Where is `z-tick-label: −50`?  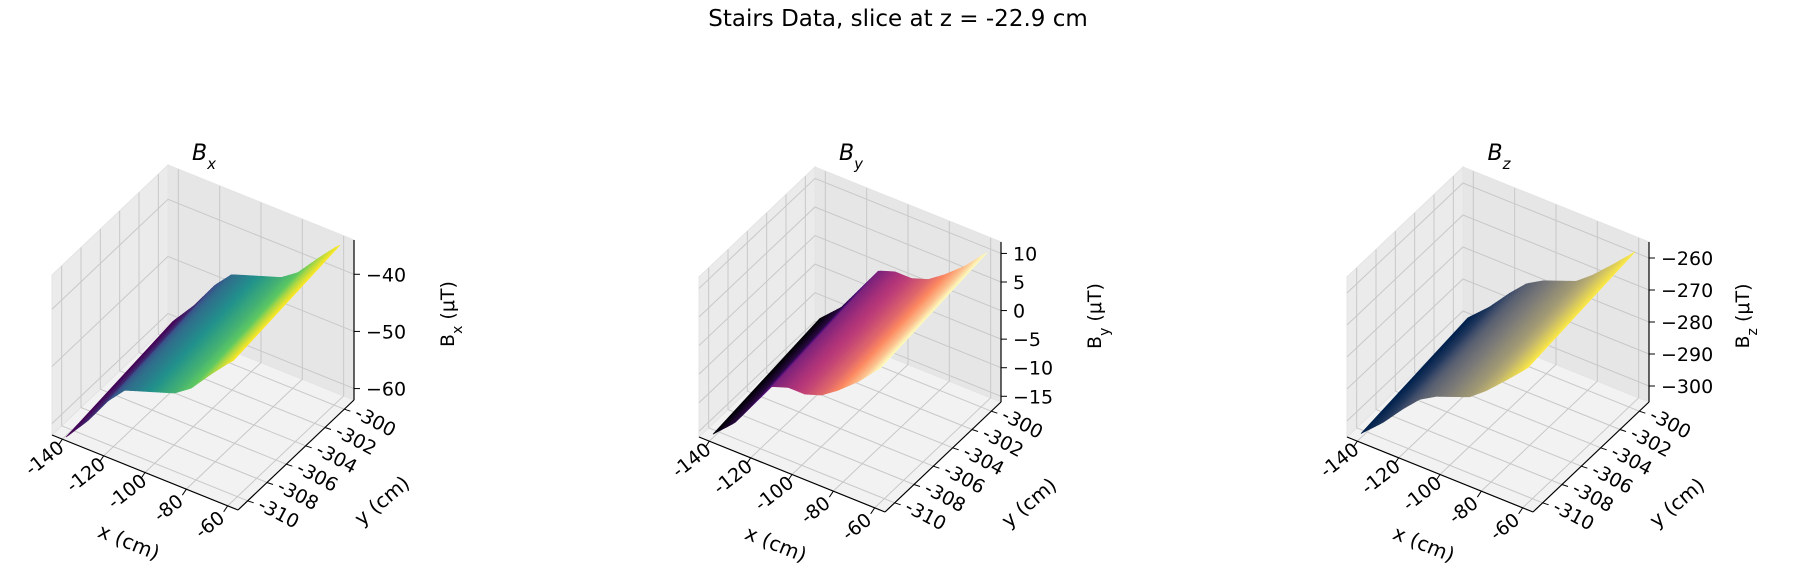 z-tick-label: −50 is located at coordinates (386, 332).